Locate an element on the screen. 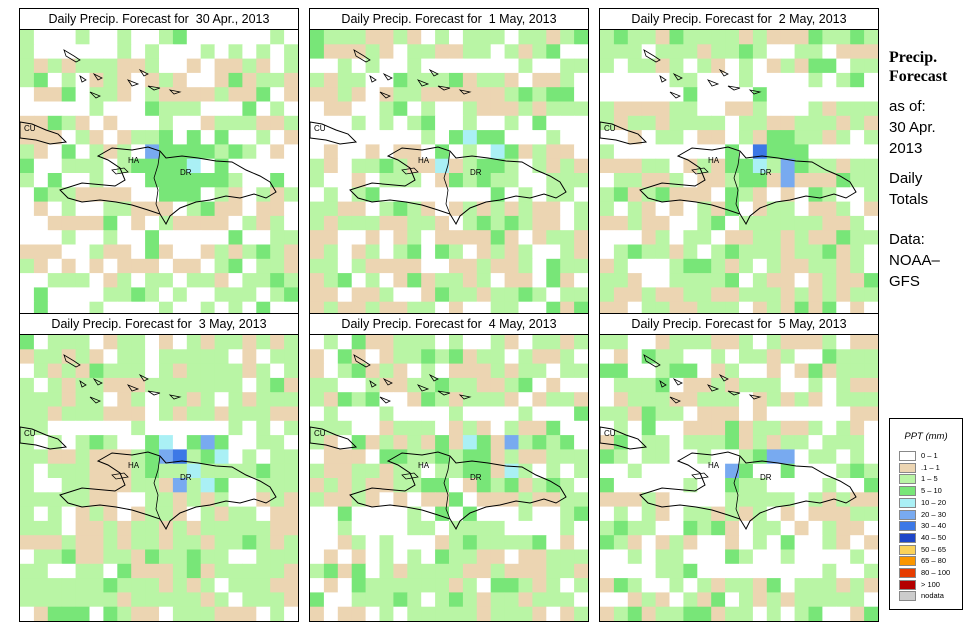 This screenshot has width=975, height=635. legend-label: > 100 is located at coordinates (930, 584).